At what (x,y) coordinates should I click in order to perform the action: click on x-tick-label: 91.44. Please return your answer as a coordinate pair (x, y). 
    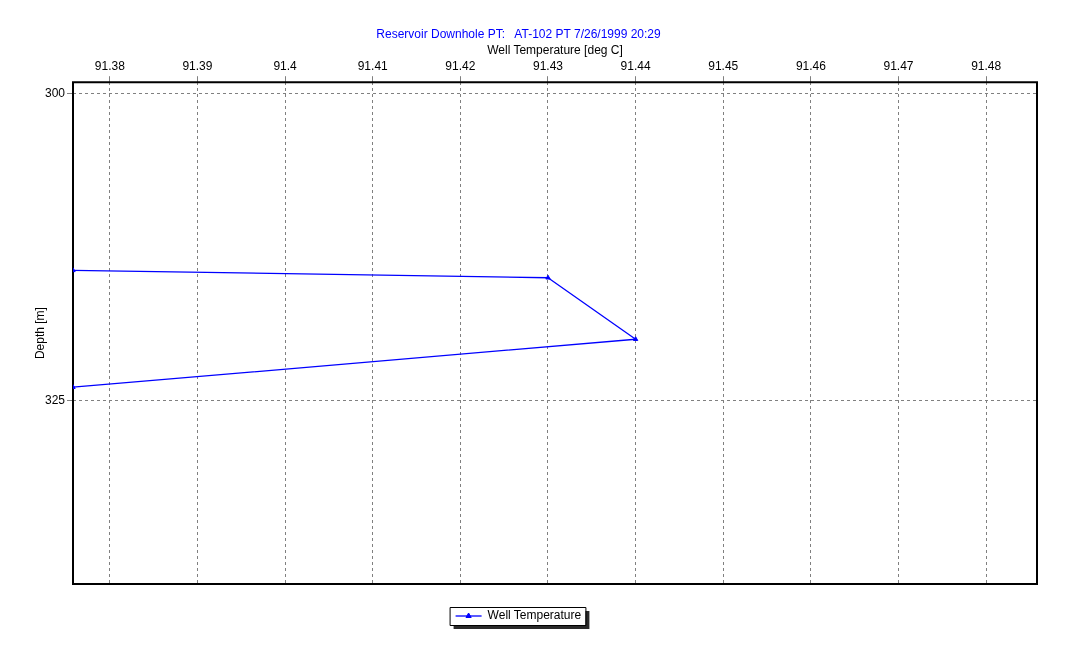
    Looking at the image, I should click on (635, 66).